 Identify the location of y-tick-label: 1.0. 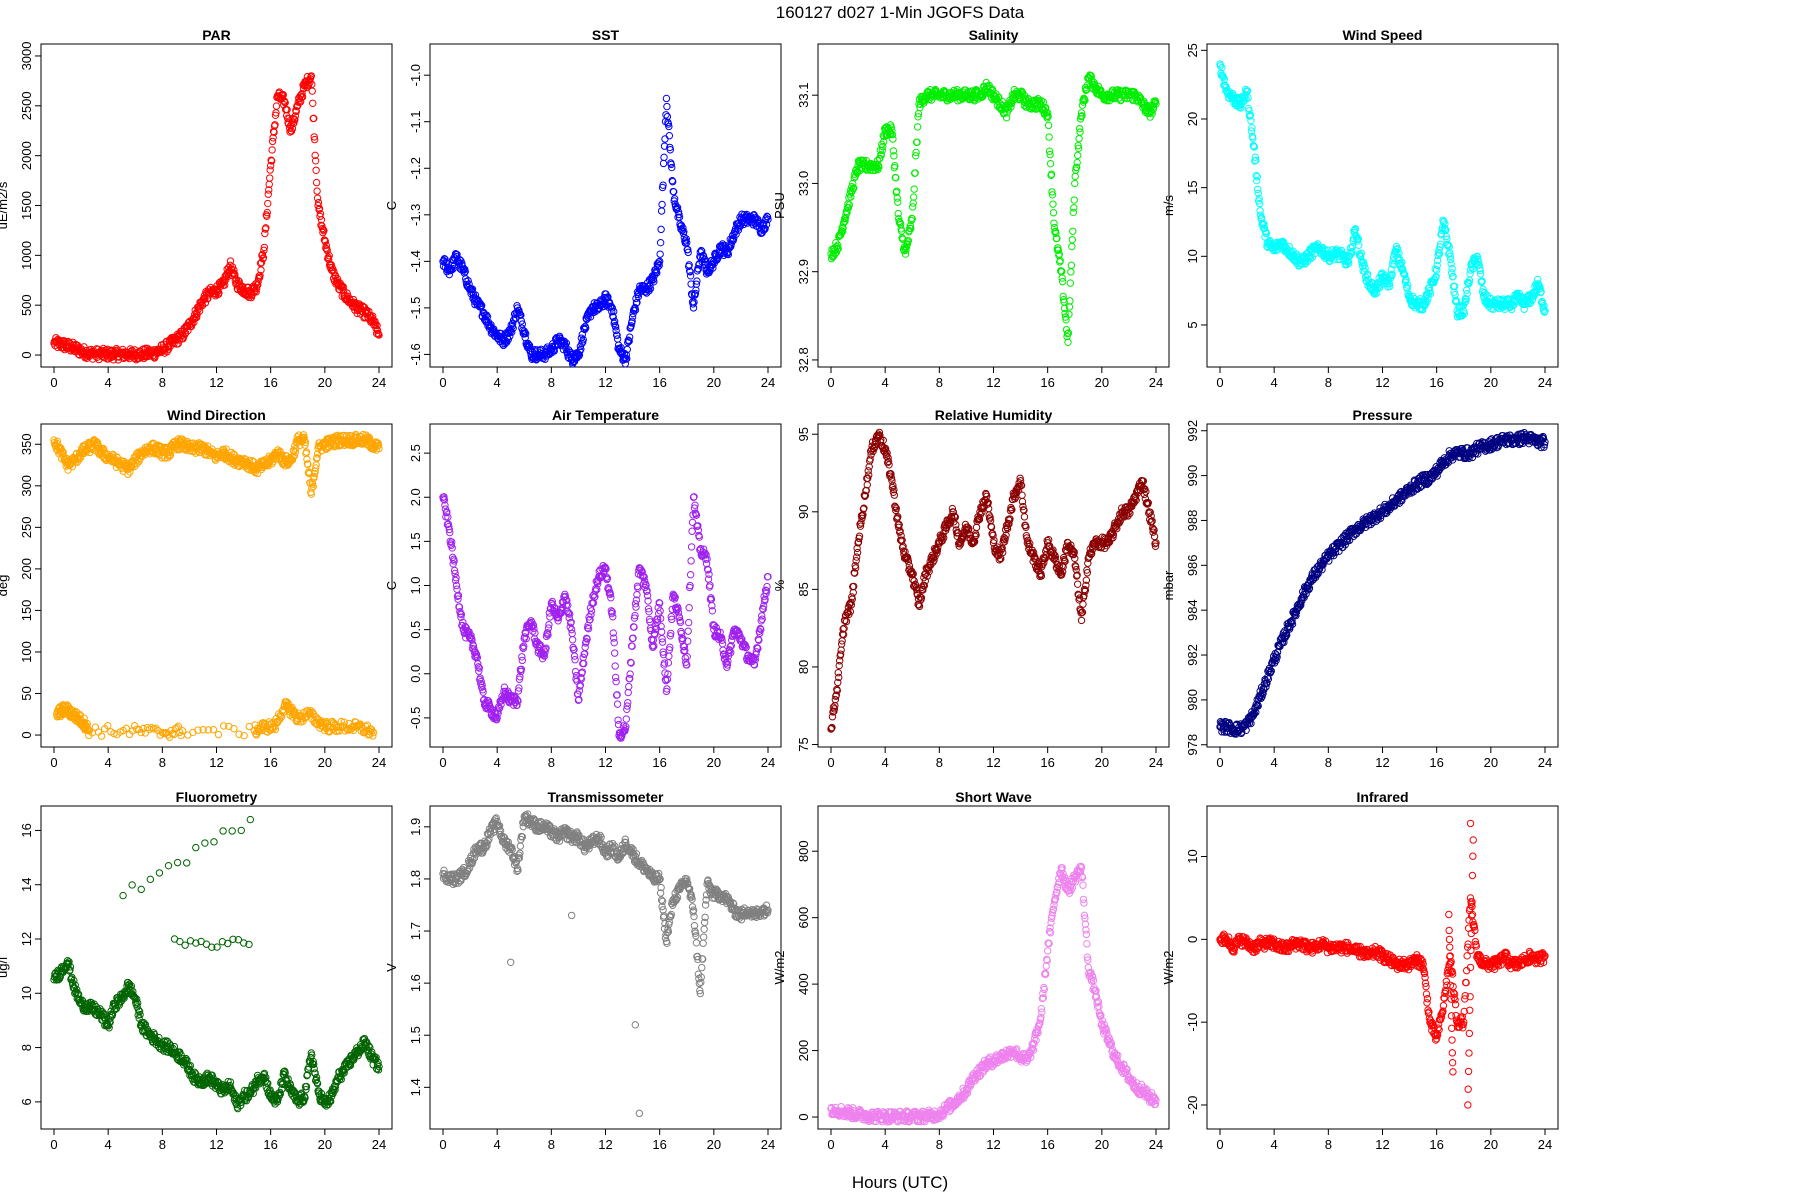
(415, 585).